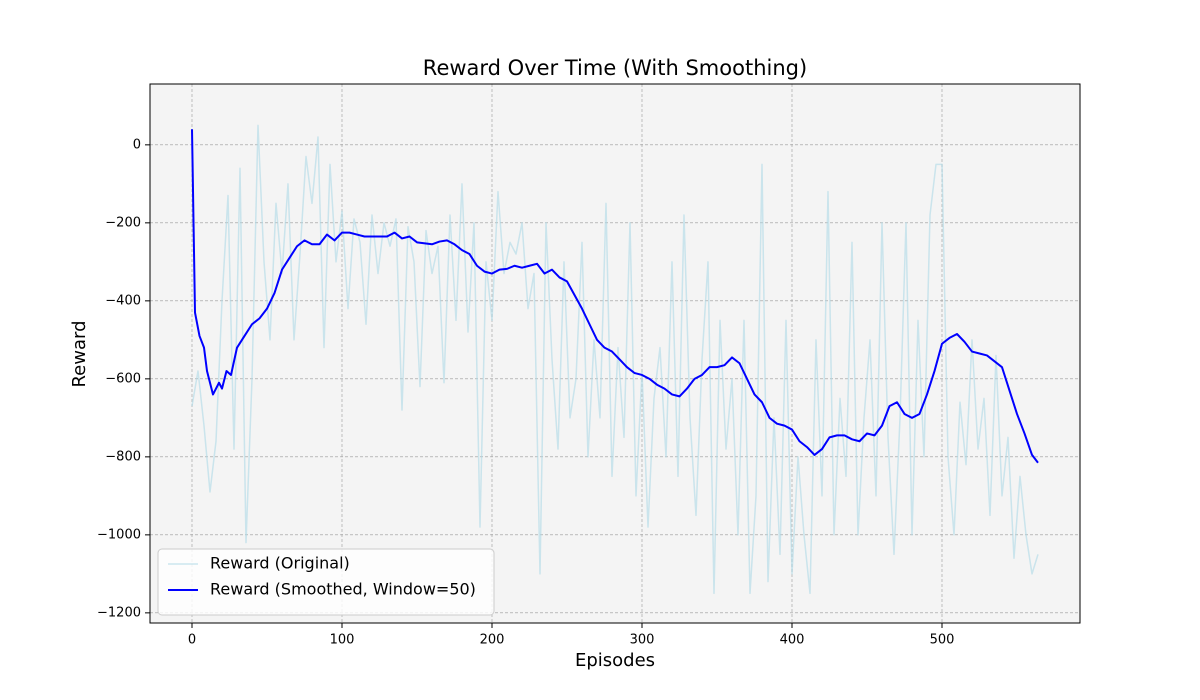 This screenshot has width=1200, height=700. I want to click on y-tick-label: −200, so click(123, 222).